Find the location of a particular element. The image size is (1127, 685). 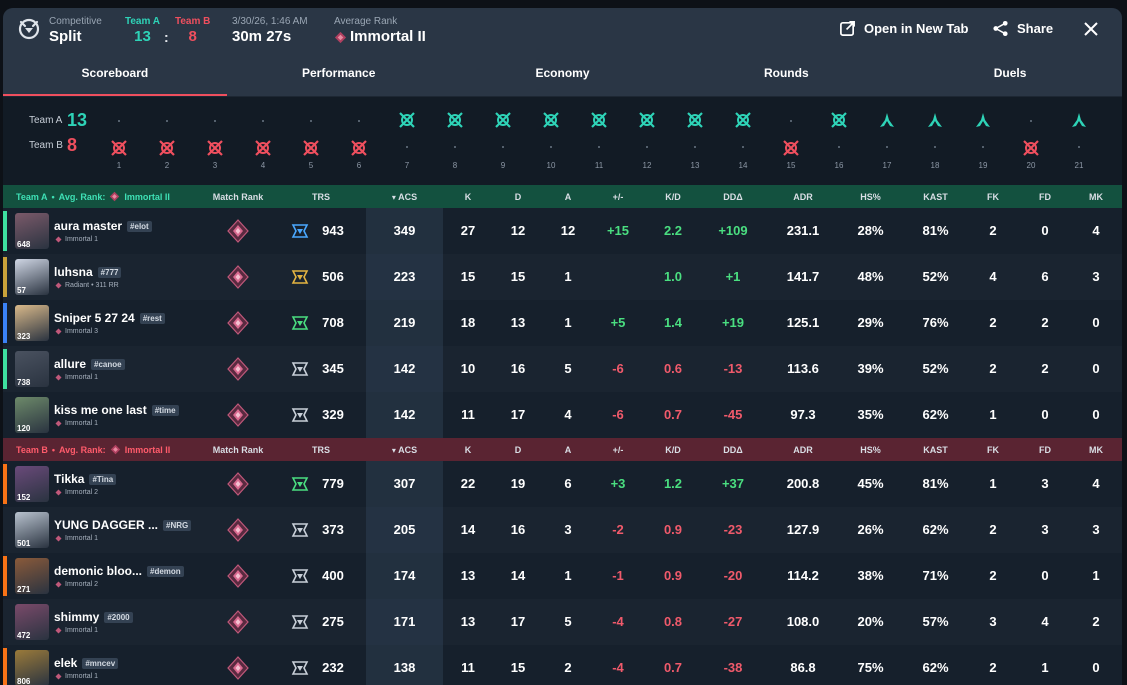

player-name-block: allure #canoe is located at coordinates (89, 364).